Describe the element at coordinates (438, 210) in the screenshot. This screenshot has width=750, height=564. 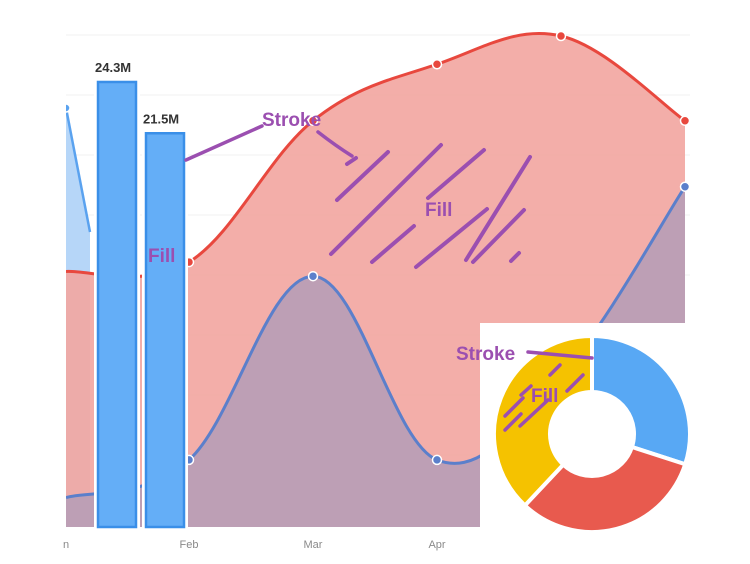
I see `area-fill-annotation: Fill` at that location.